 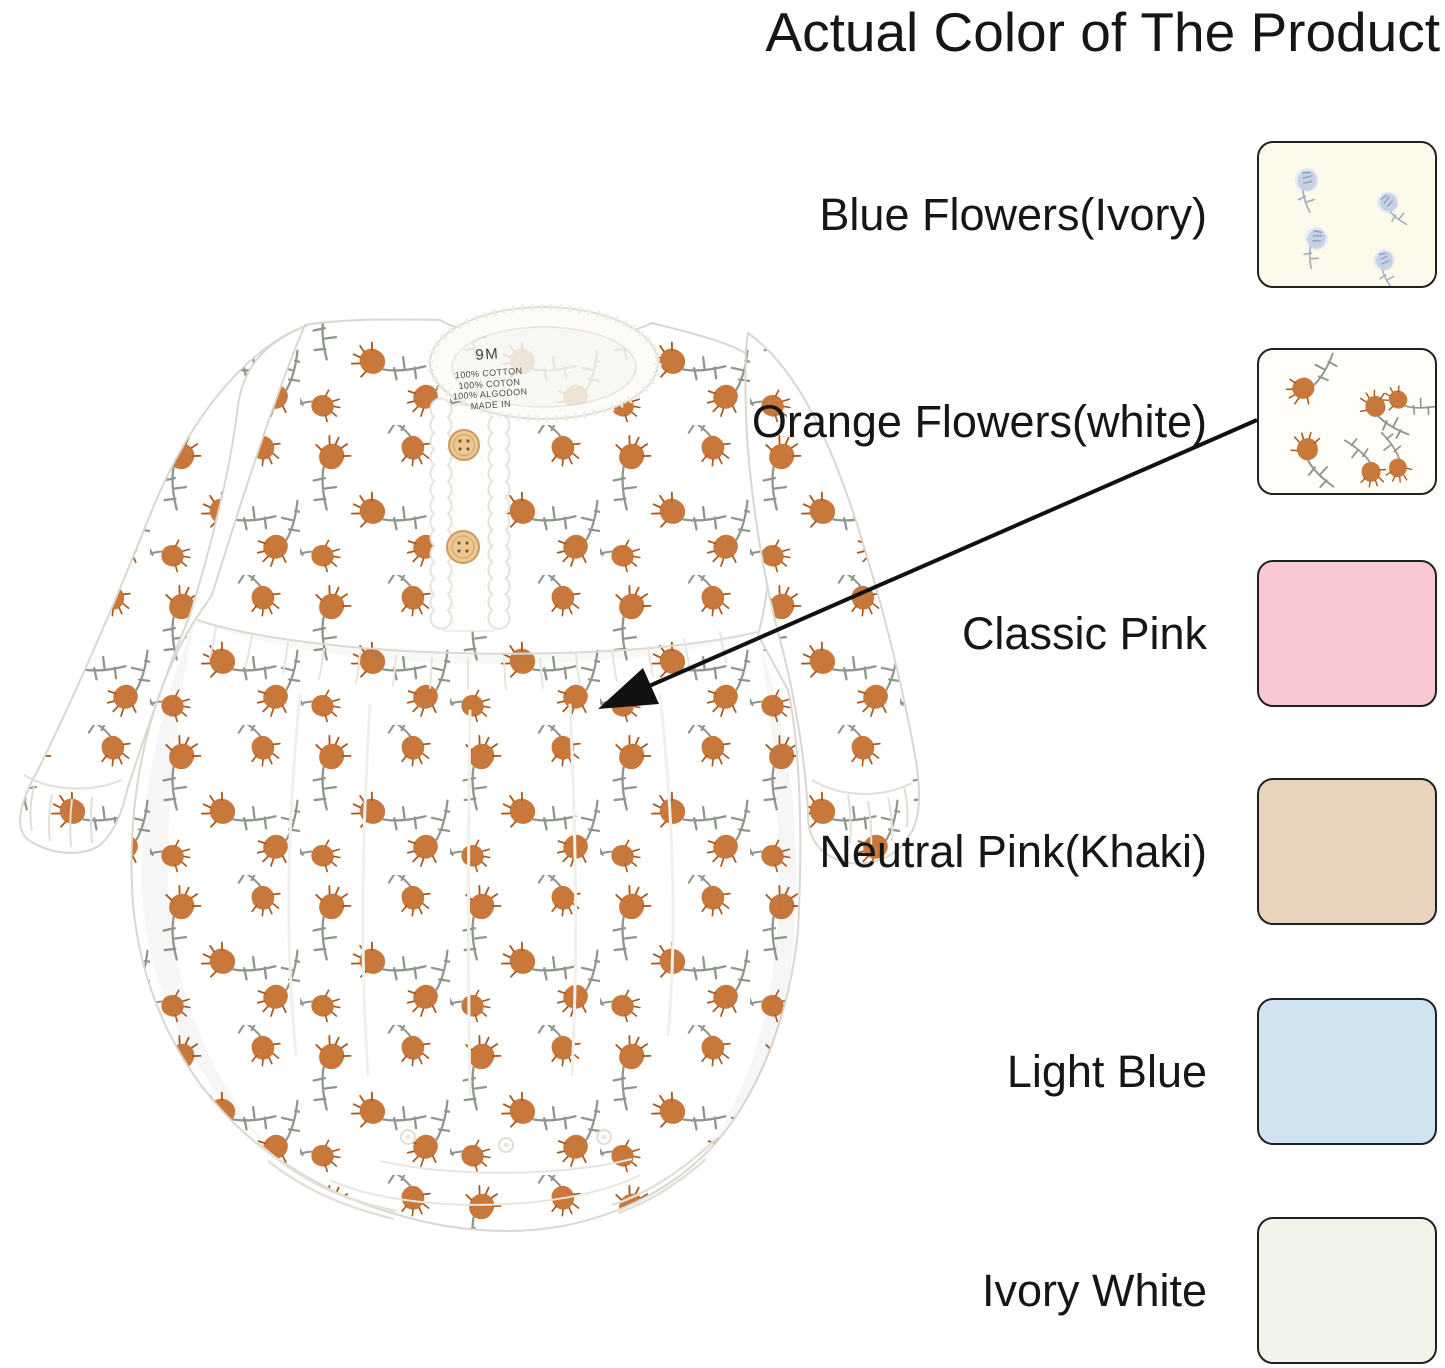 I want to click on color-option-label-neutral-pink-khaki: Neutral Pink(Khaki), so click(x=1013, y=851).